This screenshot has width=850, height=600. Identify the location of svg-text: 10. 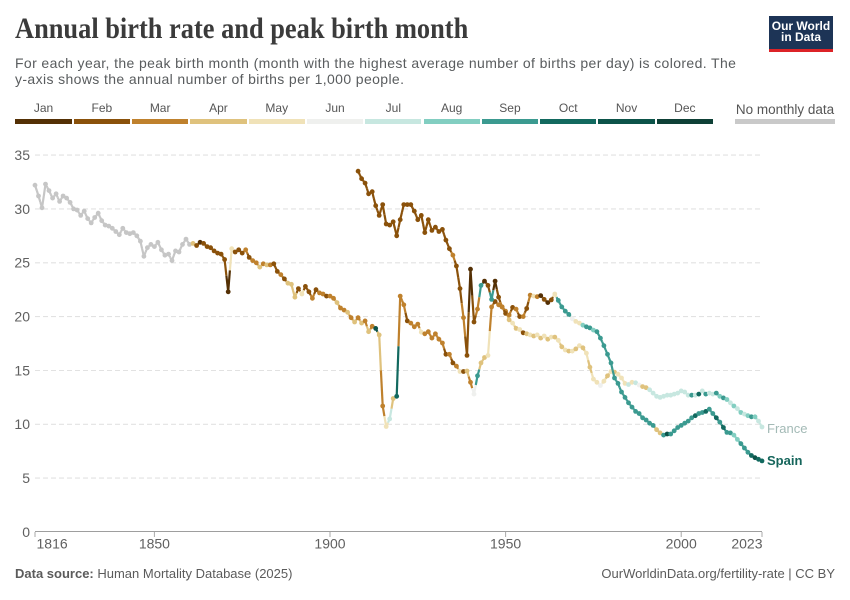
(22, 424).